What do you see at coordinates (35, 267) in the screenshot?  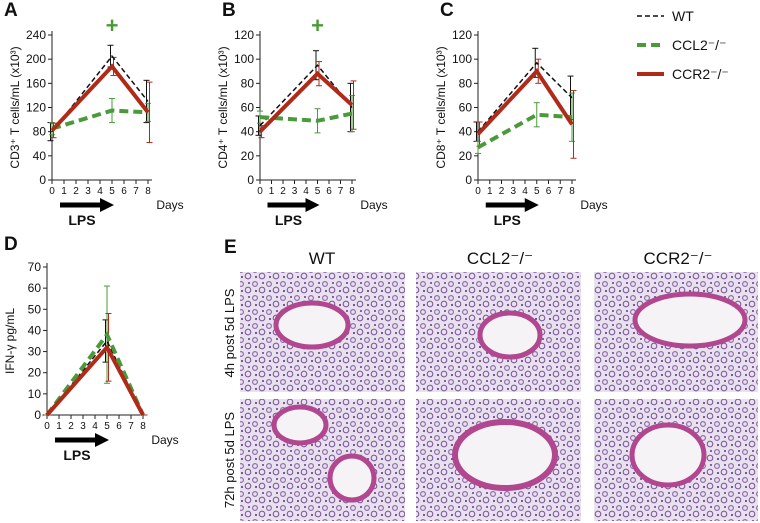 I see `y-tick-label: 70` at bounding box center [35, 267].